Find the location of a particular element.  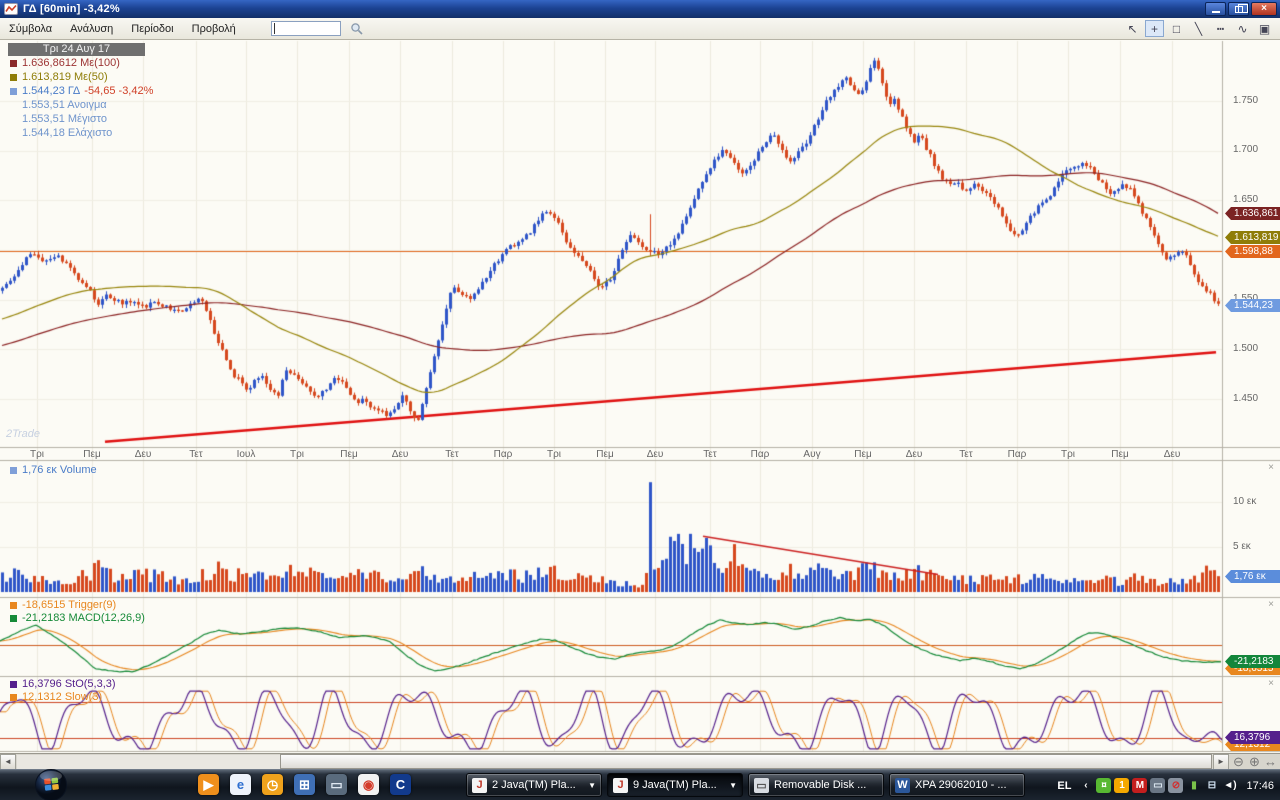

toolbar-icon: ↖ is located at coordinates (1132, 28).